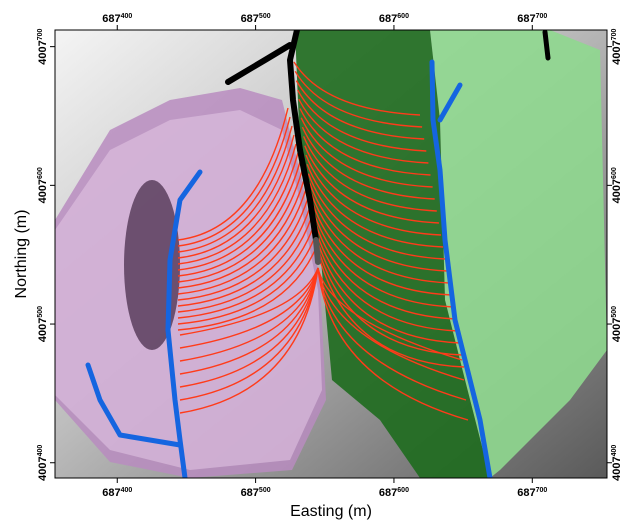  What do you see at coordinates (21, 254) in the screenshot?
I see `y-axis-title: Northing (m)` at bounding box center [21, 254].